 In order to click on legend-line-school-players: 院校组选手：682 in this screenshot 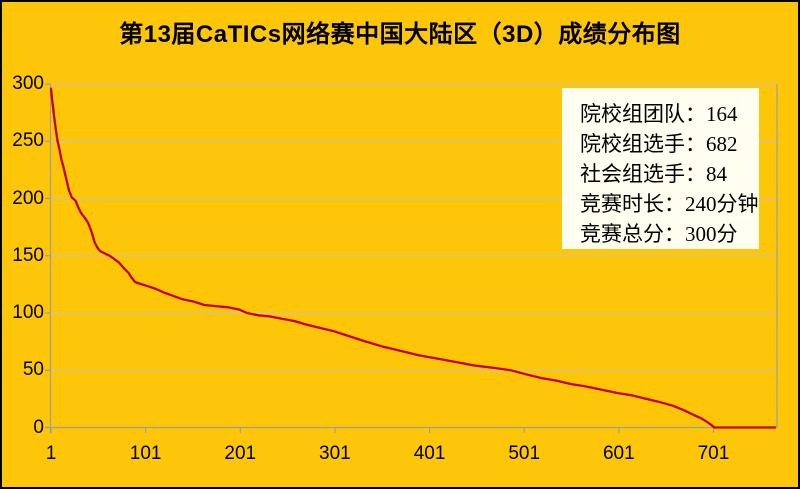, I will do `click(659, 144)`.